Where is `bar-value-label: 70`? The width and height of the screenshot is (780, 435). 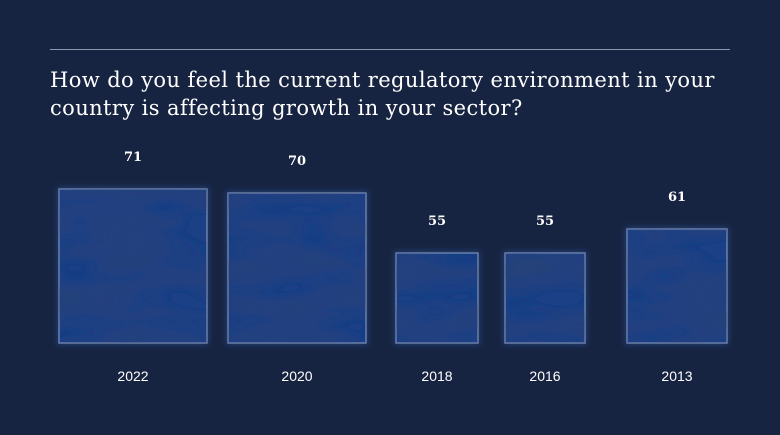
bar-value-label: 70 is located at coordinates (297, 161).